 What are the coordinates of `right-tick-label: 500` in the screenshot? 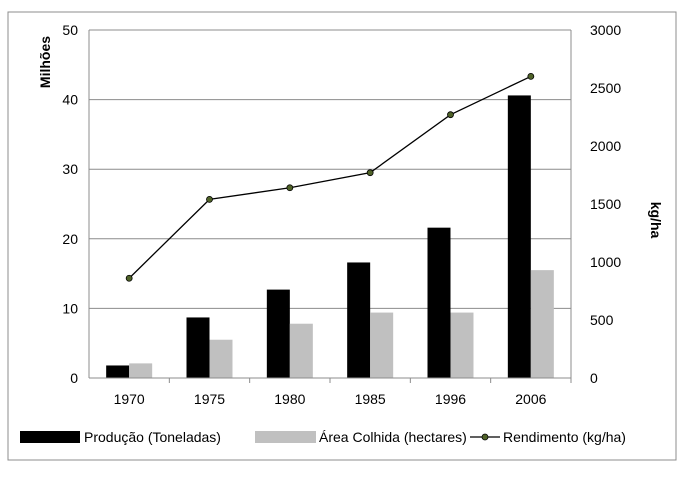 It's located at (602, 320).